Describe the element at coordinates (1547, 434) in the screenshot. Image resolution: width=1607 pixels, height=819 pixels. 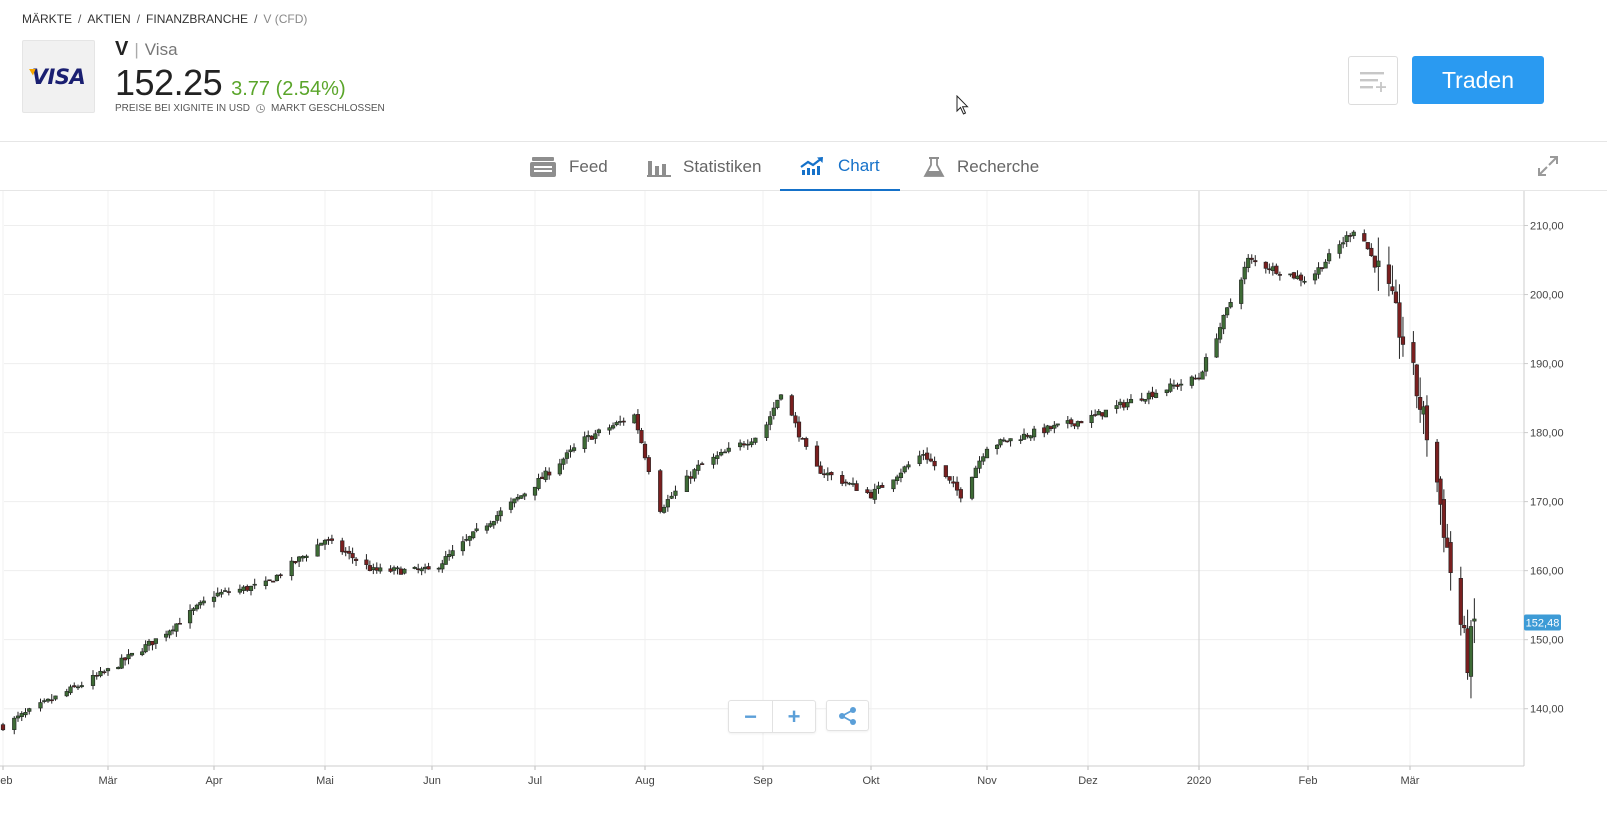
I see `y-tick-label: 180,00` at that location.